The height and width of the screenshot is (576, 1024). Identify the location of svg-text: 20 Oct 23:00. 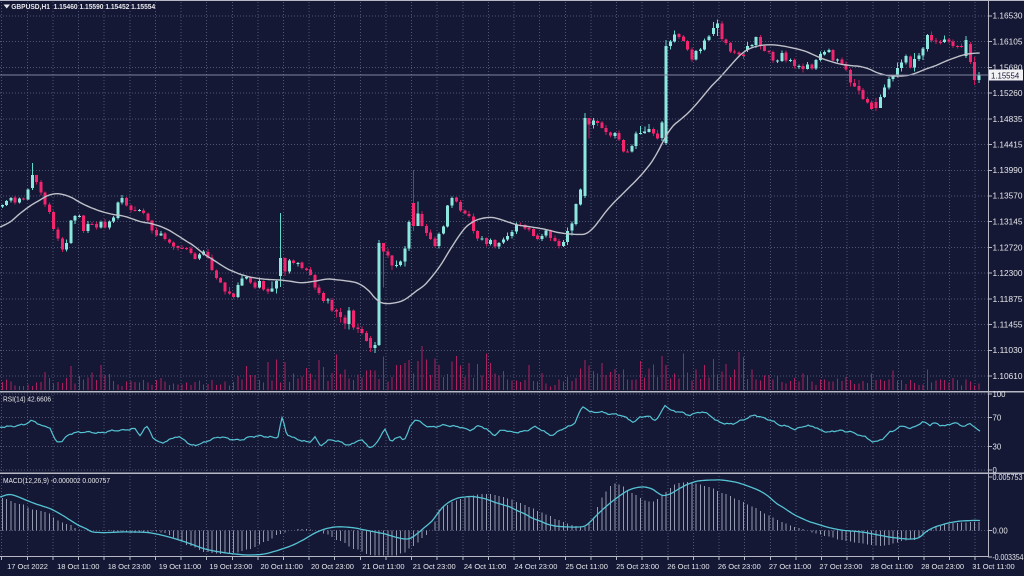
(332, 566).